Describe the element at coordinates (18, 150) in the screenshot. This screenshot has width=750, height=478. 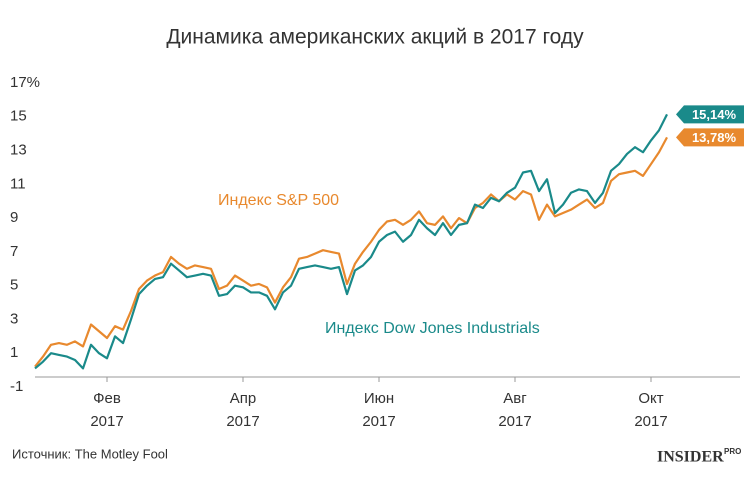
I see `y-tick-label: 13` at that location.